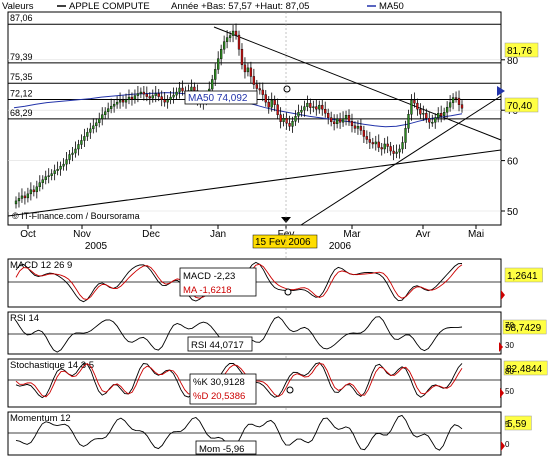 The image size is (558, 463). I want to click on symbol-name: APPLE COMPUTE, so click(109, 6).